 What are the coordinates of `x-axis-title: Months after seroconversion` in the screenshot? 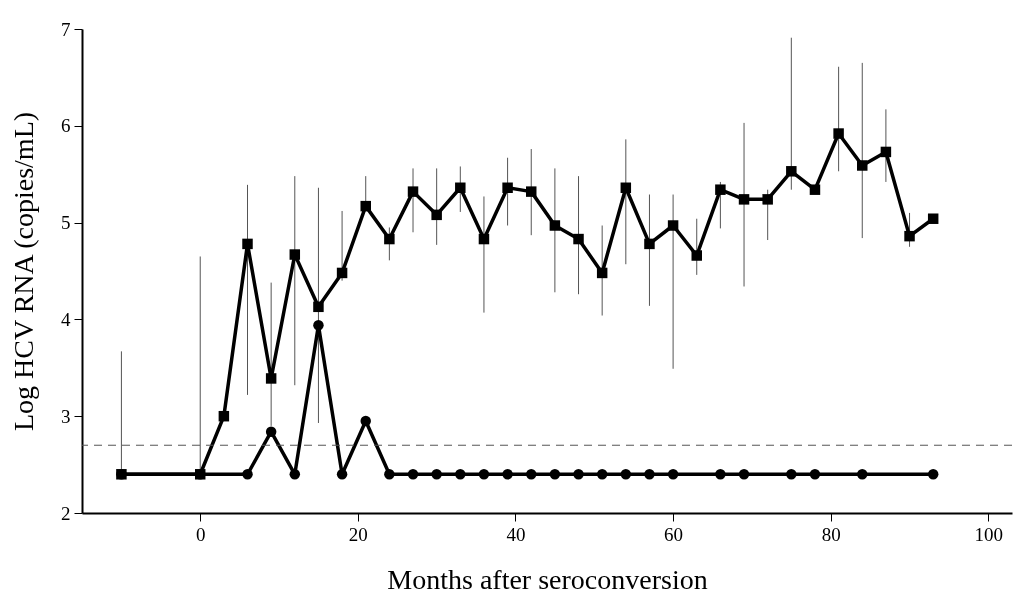 It's located at (547, 579).